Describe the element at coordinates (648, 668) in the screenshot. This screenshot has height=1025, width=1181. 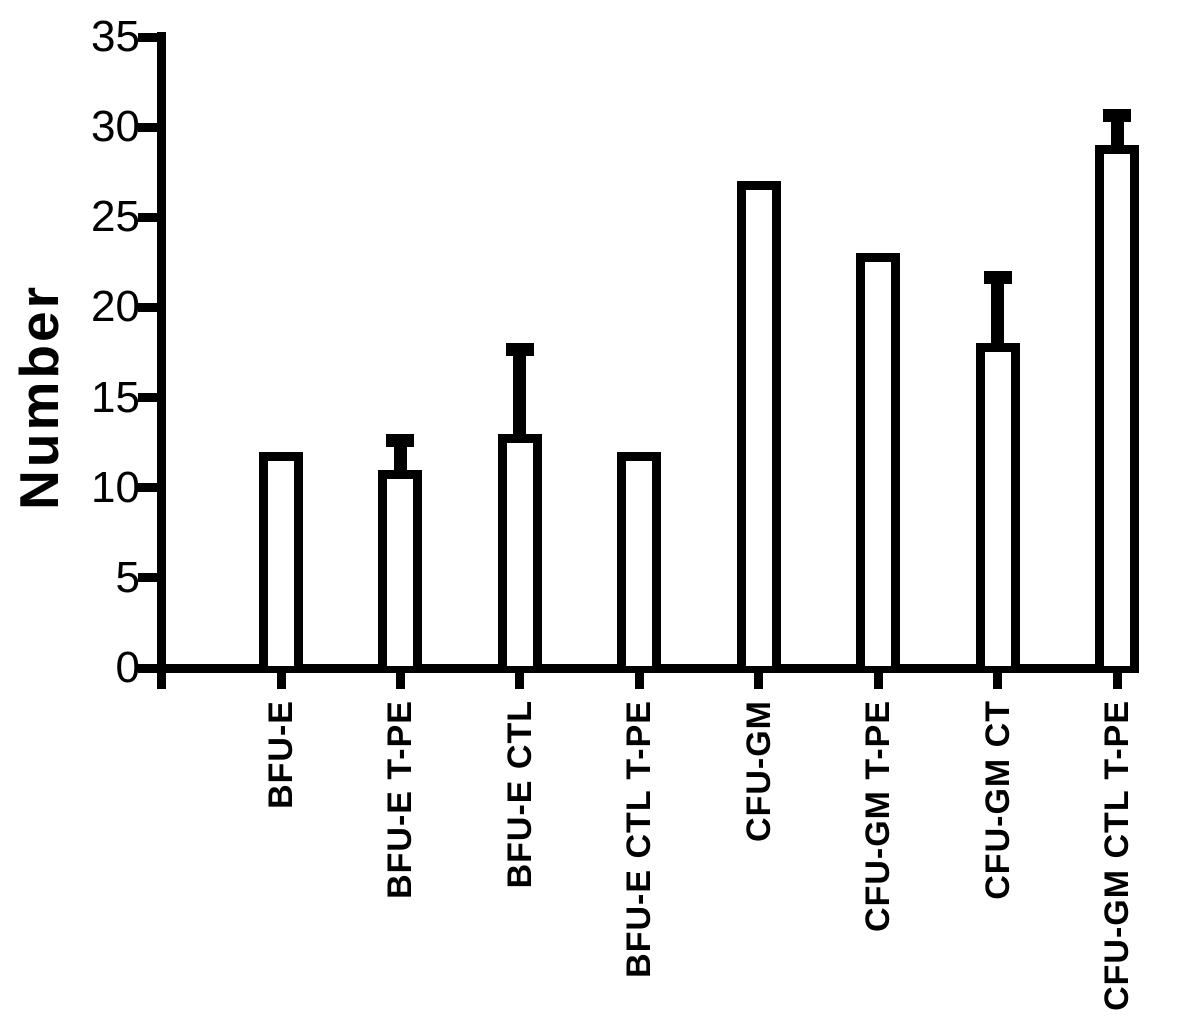
I see `x-axis` at that location.